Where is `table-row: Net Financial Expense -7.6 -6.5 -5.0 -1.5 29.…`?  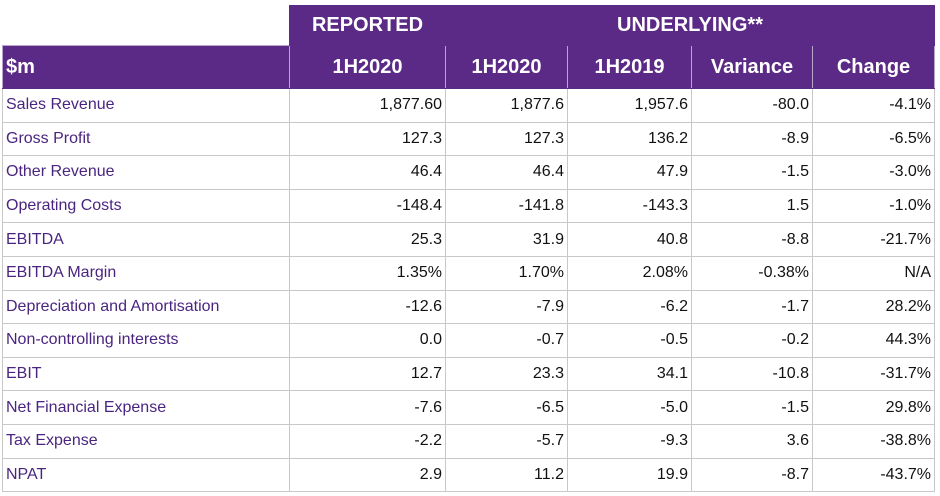
table-row: Net Financial Expense -7.6 -6.5 -5.0 -1.5 29.… is located at coordinates (469, 407).